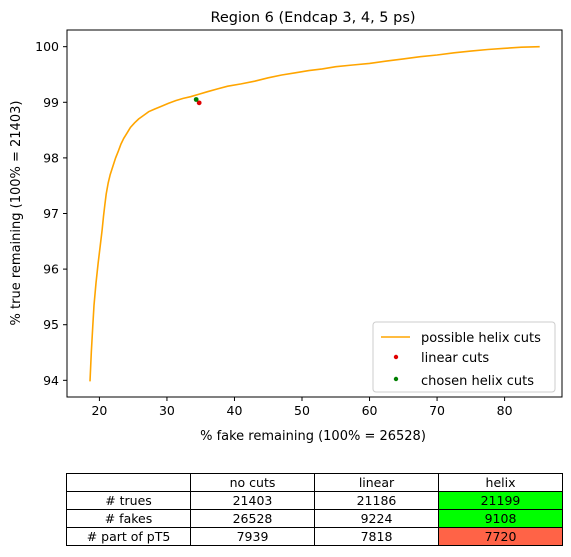 The image size is (571, 557). I want to click on table-cell-helix: 7720, so click(500, 536).